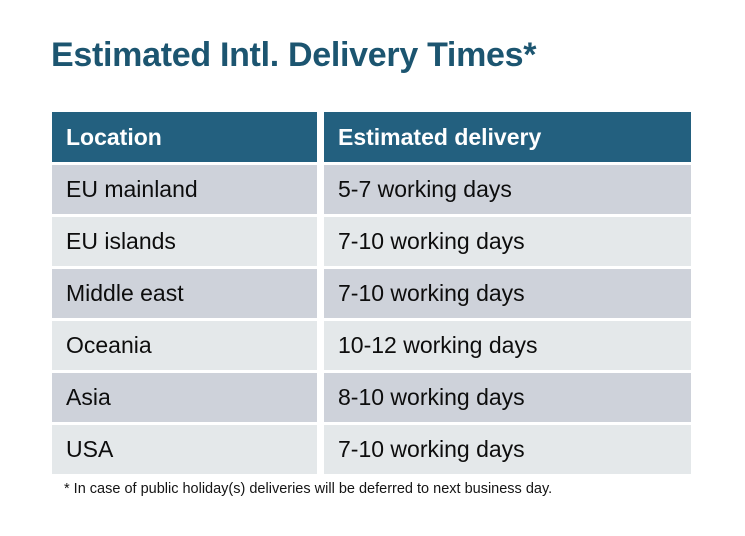 The width and height of the screenshot is (745, 536). I want to click on table-row: EU mainland 5-7 working days, so click(371, 189).